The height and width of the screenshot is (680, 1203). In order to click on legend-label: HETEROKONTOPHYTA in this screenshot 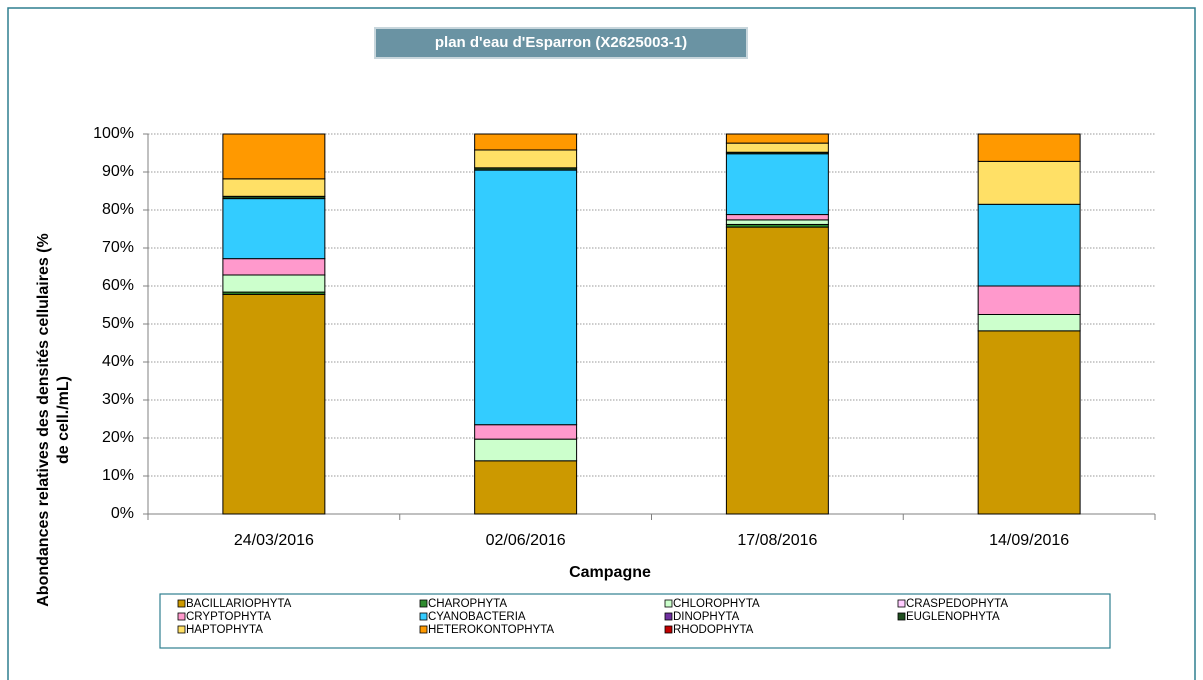, I will do `click(491, 630)`.